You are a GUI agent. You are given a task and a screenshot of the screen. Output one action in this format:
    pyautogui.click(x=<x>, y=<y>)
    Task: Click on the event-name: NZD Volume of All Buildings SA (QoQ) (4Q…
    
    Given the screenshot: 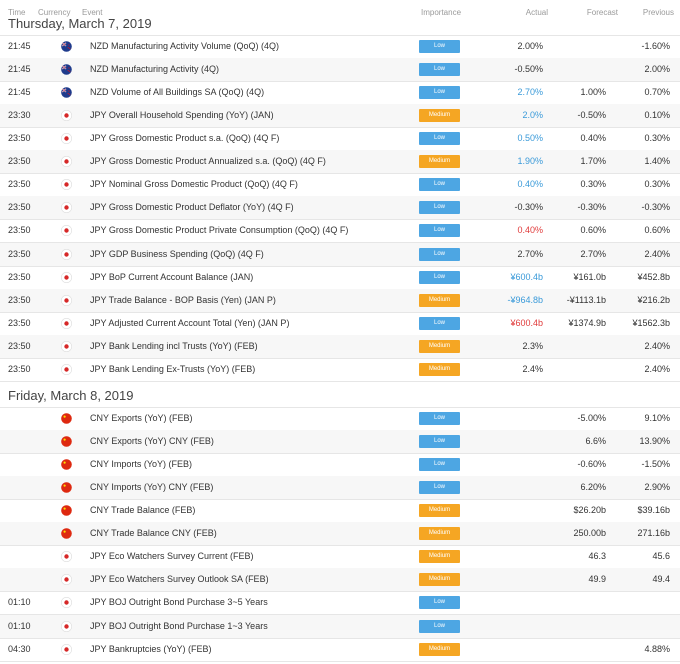 What is the action you would take?
    pyautogui.click(x=177, y=92)
    